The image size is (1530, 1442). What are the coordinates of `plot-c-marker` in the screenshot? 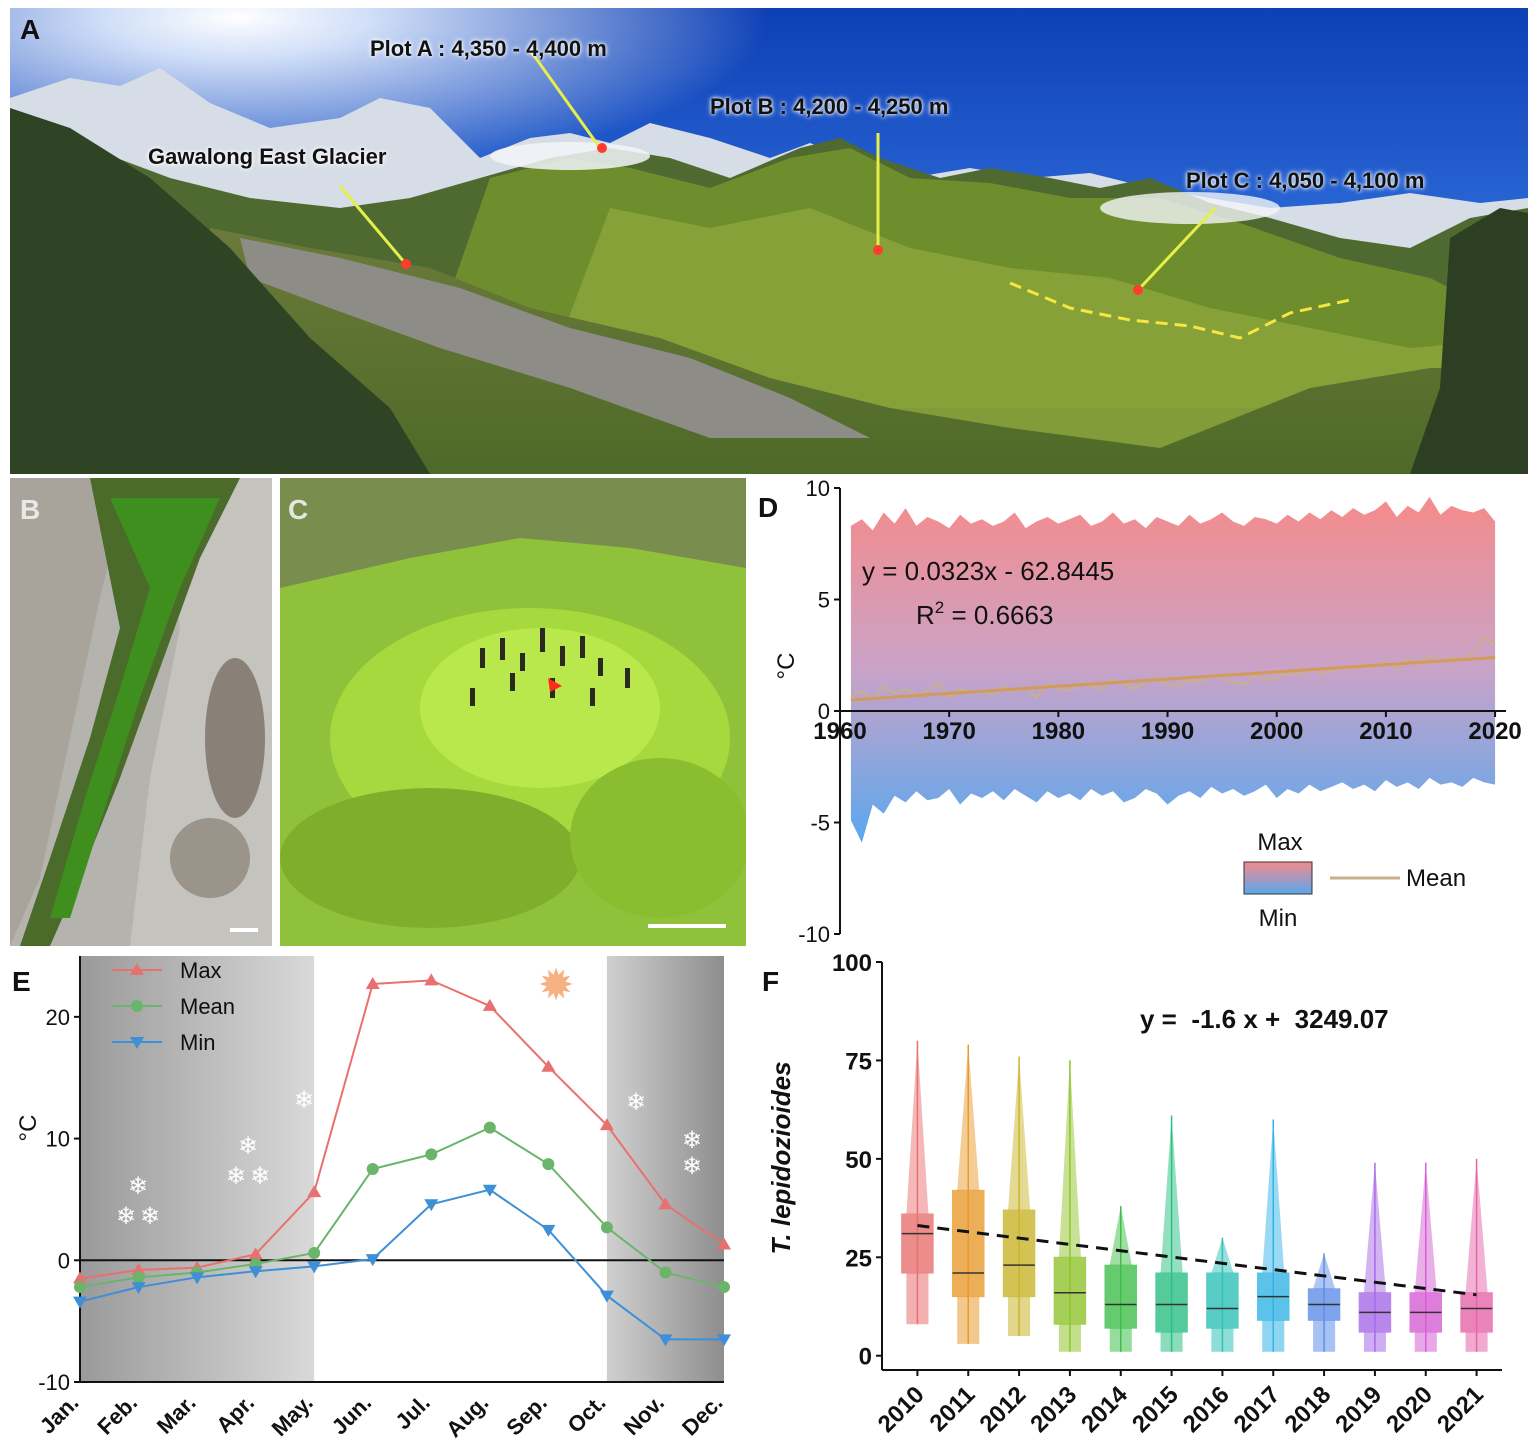 It's located at (1138, 290).